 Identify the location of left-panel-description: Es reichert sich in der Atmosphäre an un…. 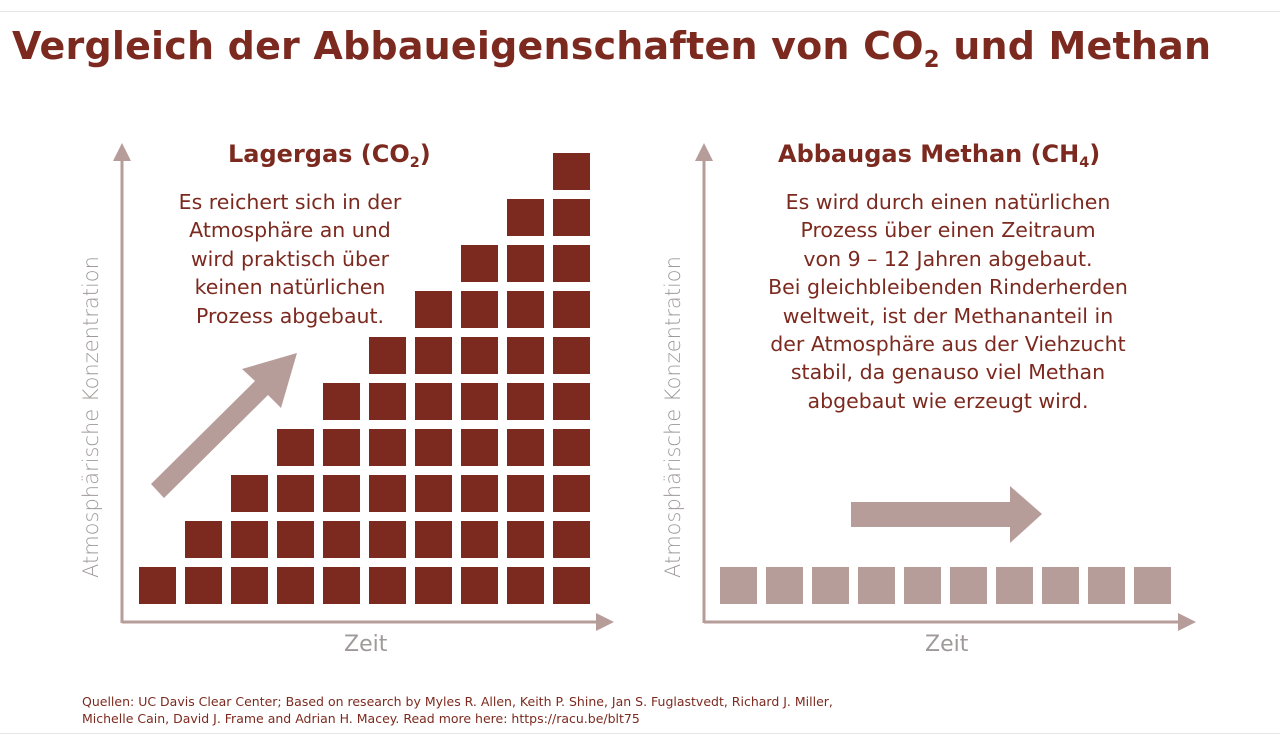
(290, 259).